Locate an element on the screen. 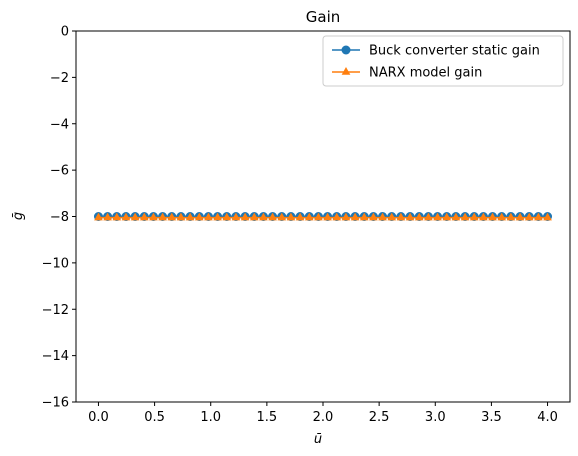  x-tick-label: 1.0 is located at coordinates (210, 417).